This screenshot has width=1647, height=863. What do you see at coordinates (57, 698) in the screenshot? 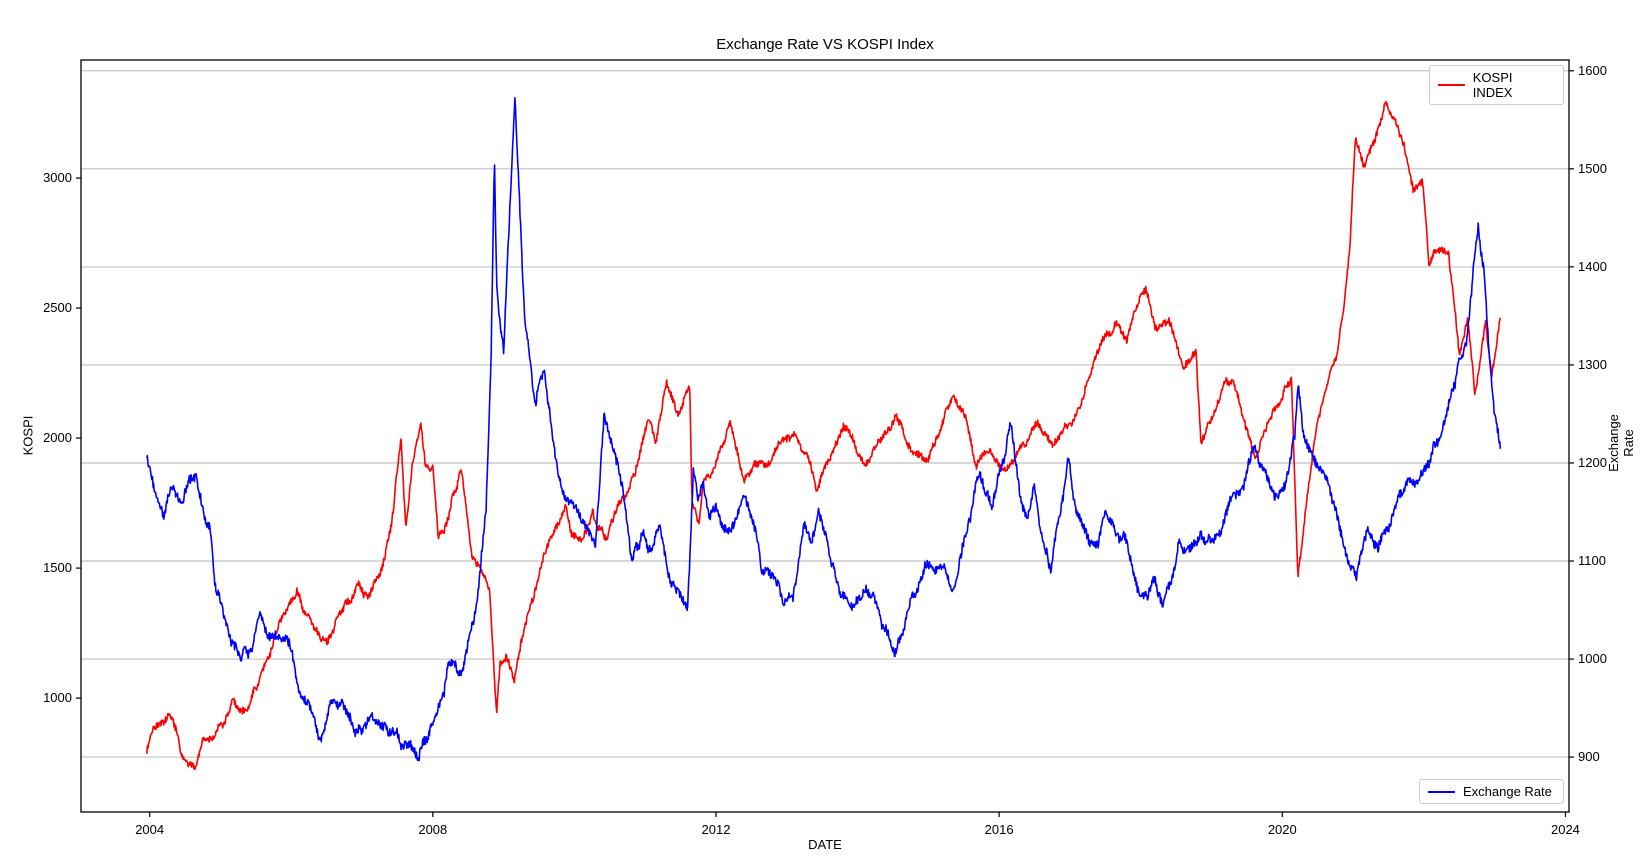
I see `y-left-tick-label: 1000` at bounding box center [57, 698].